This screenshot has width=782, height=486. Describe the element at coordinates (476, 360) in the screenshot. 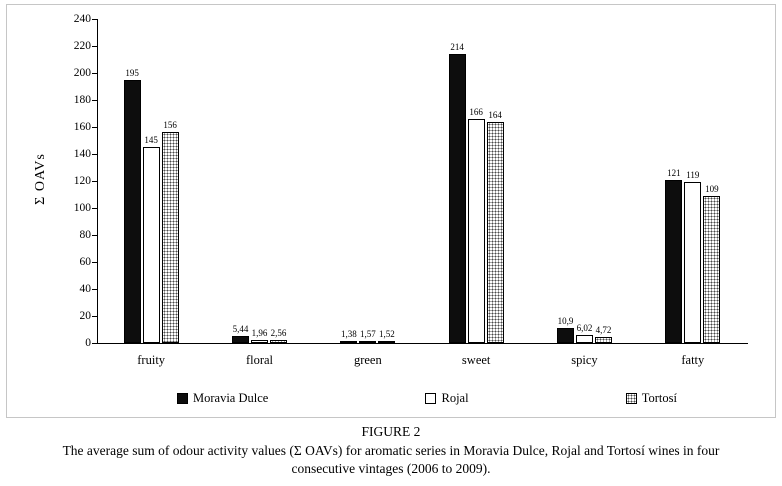

I see `x-category-label-sweet: sweet` at that location.